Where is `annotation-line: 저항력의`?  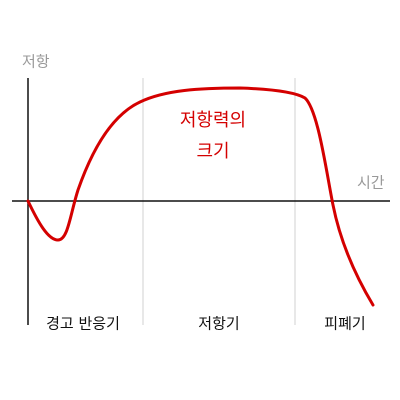 annotation-line: 저항력의 is located at coordinates (213, 120).